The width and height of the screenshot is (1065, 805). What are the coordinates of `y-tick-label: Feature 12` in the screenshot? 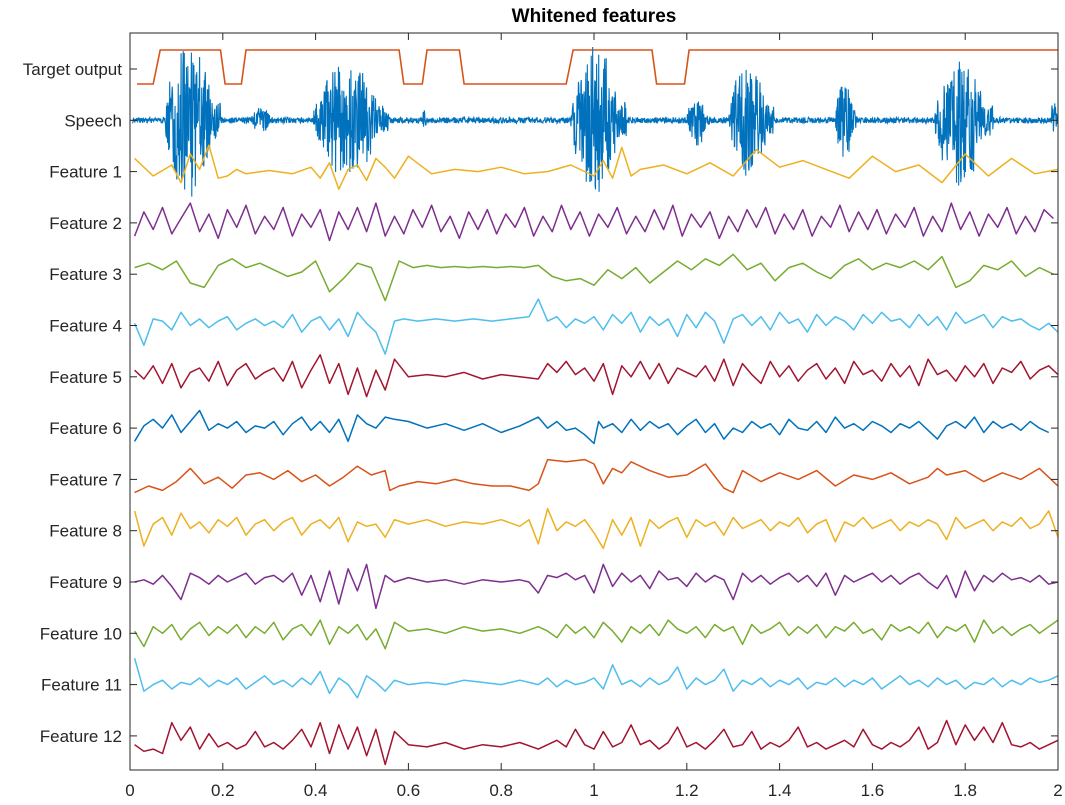 It's located at (81, 736).